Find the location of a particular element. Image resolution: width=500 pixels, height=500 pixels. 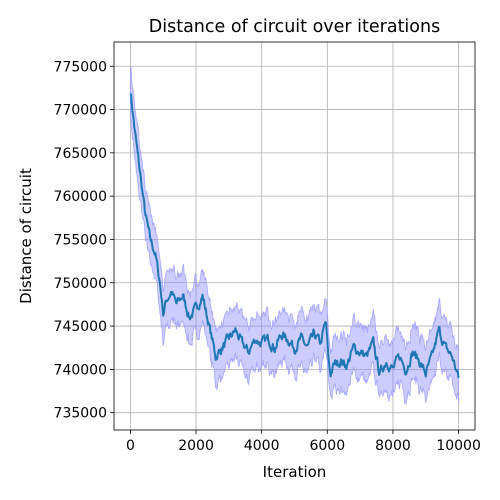

y-tick-label: 740000 is located at coordinates (80, 370).